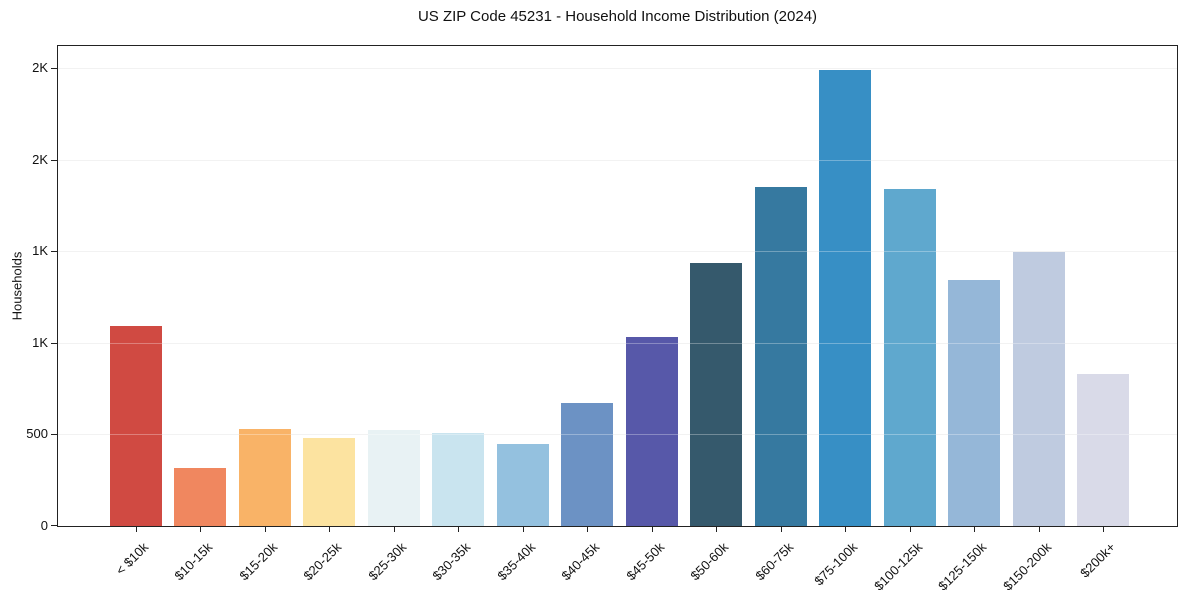 The width and height of the screenshot is (1189, 590). Describe the element at coordinates (132, 558) in the screenshot. I see `x-tick-label-text: < $10k` at that location.